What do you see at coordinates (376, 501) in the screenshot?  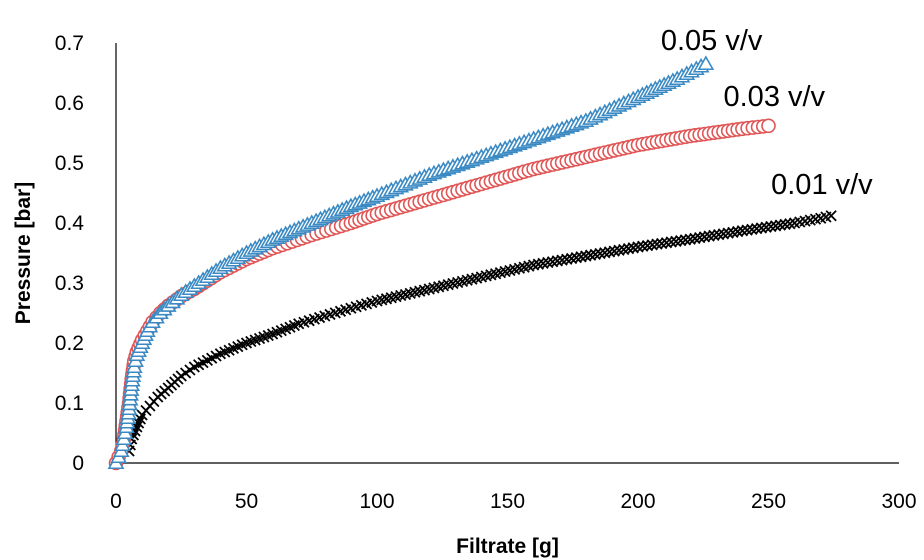 I see `x-tick-label: 100` at bounding box center [376, 501].